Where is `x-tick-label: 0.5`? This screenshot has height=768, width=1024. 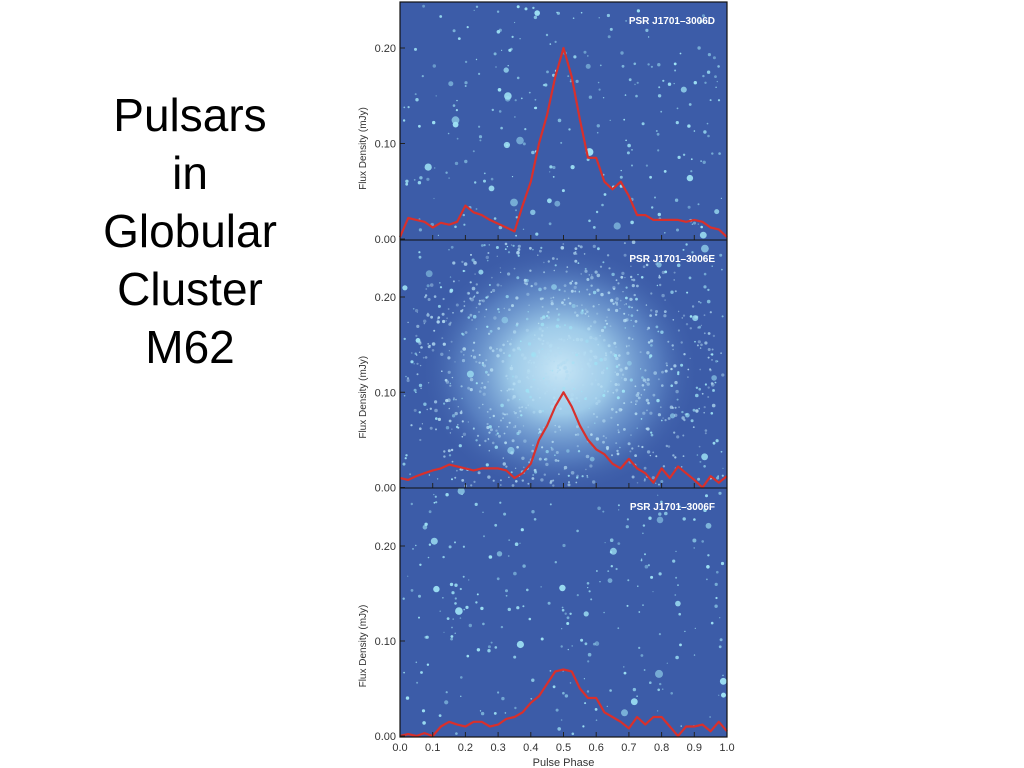 x-tick-label: 0.5 is located at coordinates (563, 748).